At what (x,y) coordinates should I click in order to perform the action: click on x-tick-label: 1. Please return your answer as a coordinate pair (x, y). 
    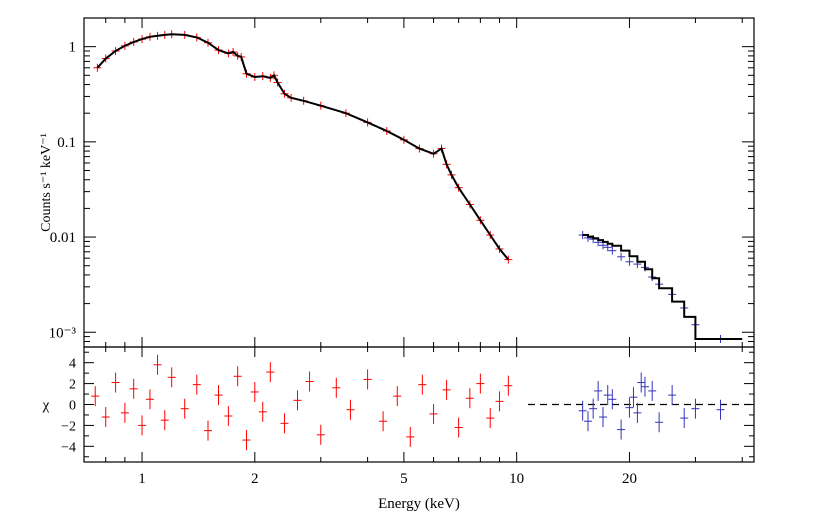
    Looking at the image, I should click on (142, 479).